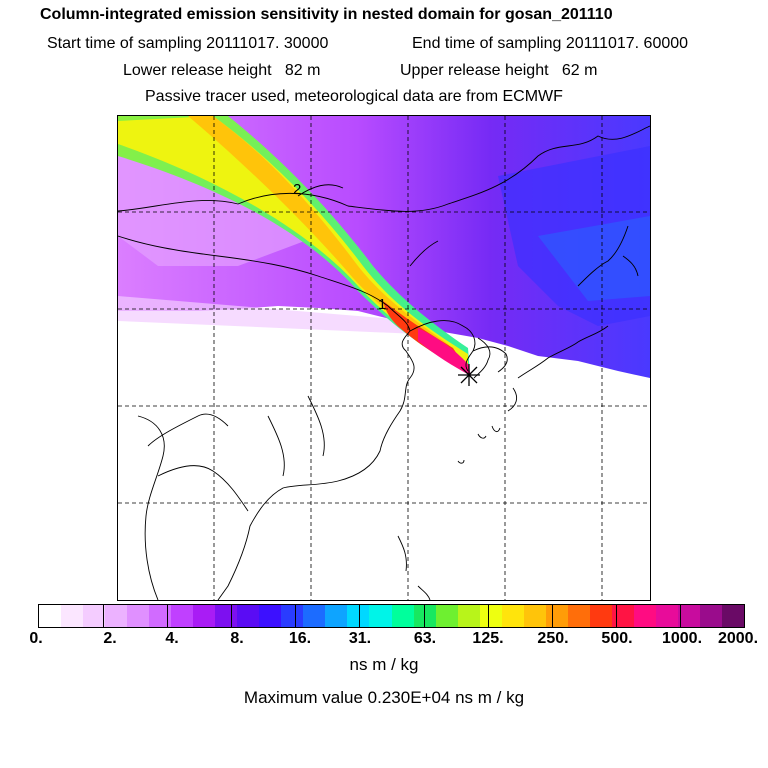 The height and width of the screenshot is (768, 768). I want to click on tick-label: 16., so click(300, 638).